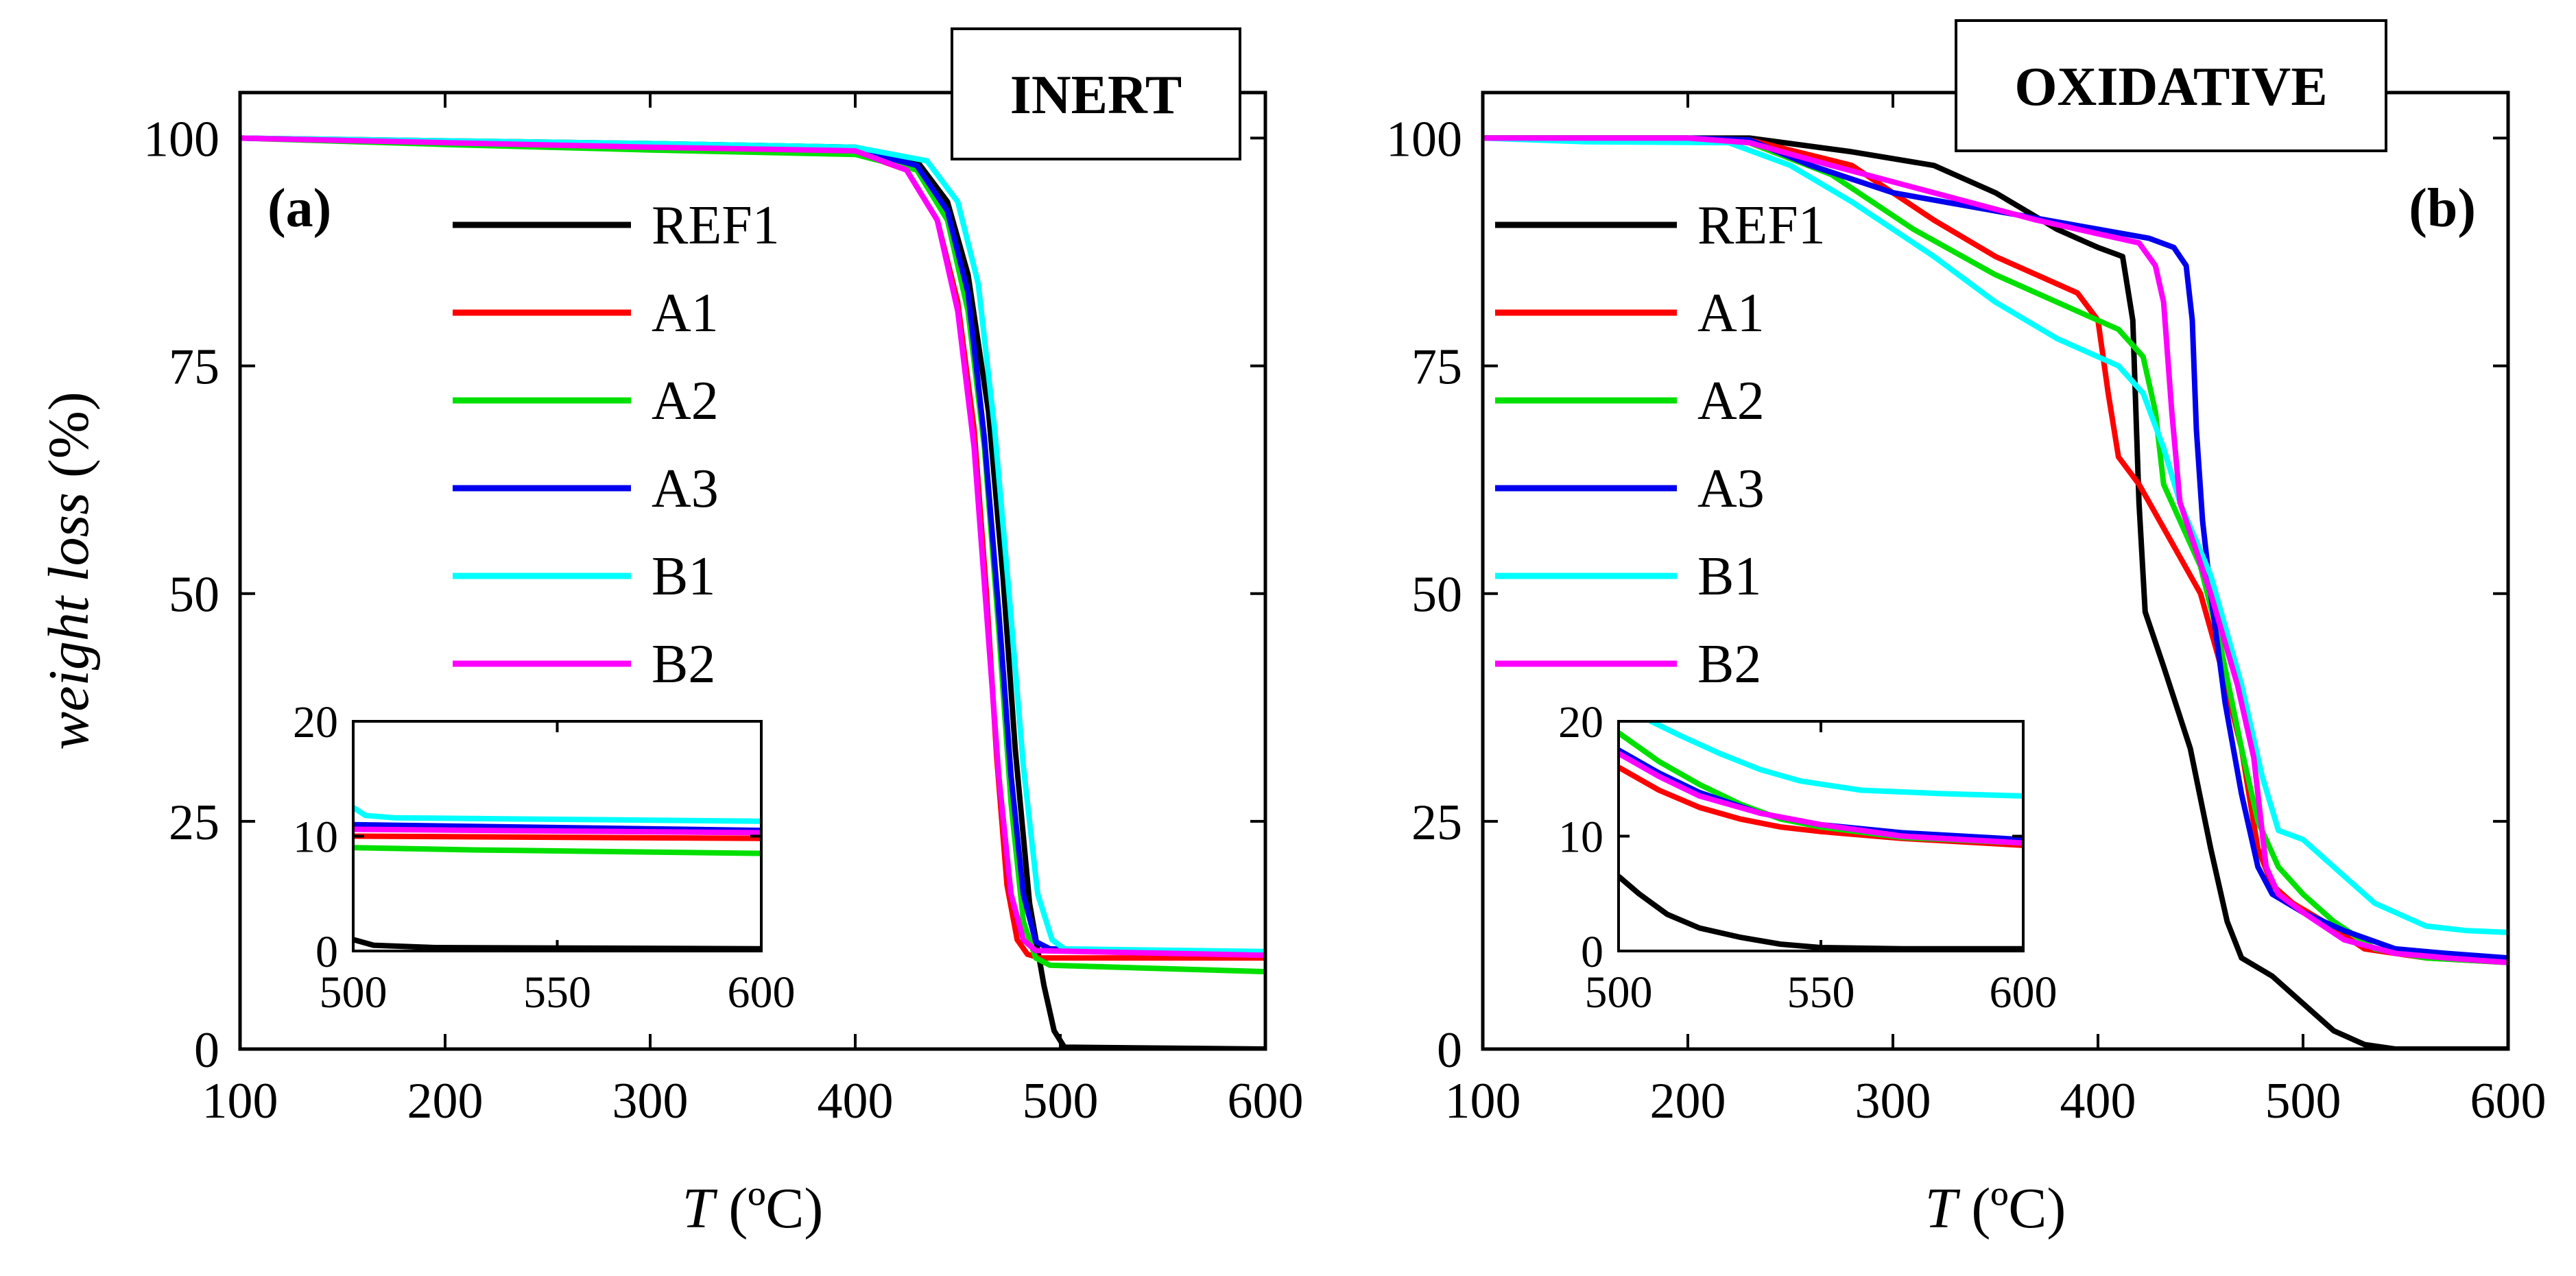 The height and width of the screenshot is (1276, 2576). I want to click on inset-a: 500 550 600 0 10 20, so click(544, 857).